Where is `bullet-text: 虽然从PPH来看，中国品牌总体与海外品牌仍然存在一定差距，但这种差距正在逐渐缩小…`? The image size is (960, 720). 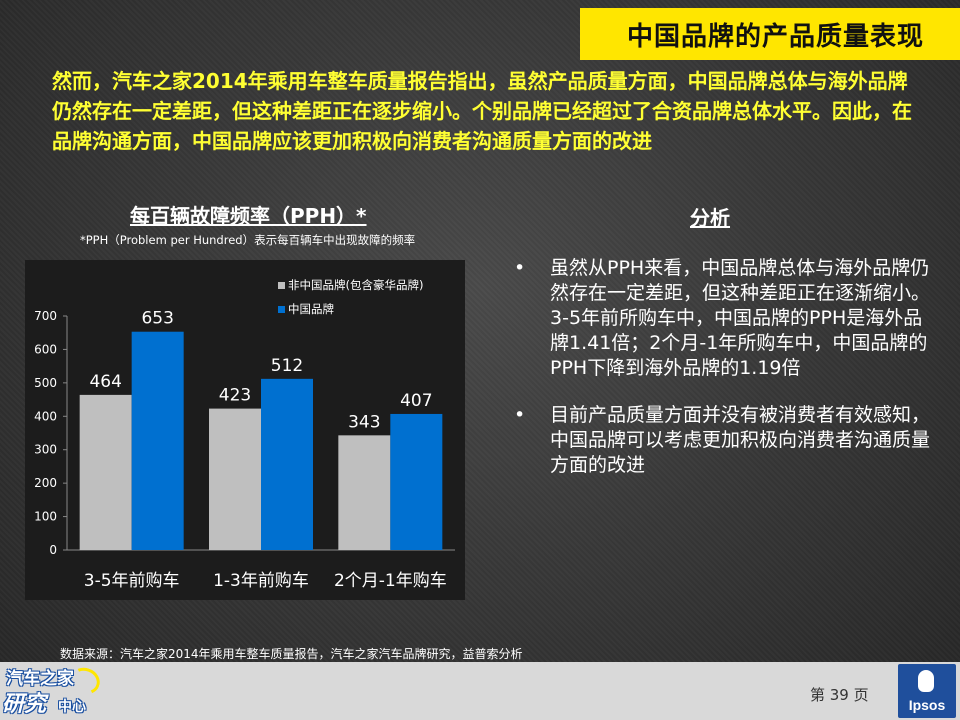
bullet-text: 虽然从PPH来看，中国品牌总体与海外品牌仍然存在一定差距，但这种差距正在逐渐缩小… is located at coordinates (740, 318).